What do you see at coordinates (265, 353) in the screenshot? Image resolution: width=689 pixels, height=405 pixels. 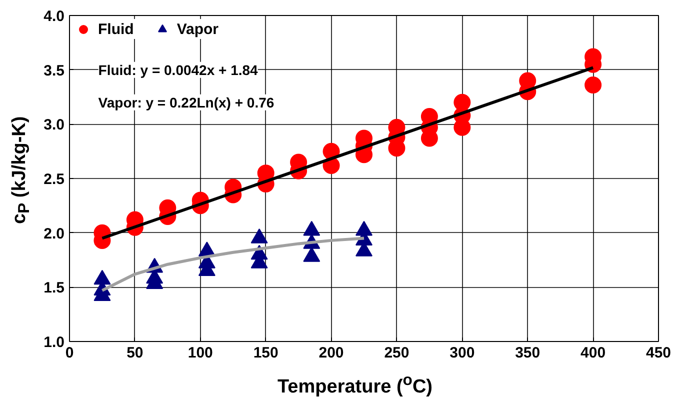 I see `x-tick-label: 150` at bounding box center [265, 353].